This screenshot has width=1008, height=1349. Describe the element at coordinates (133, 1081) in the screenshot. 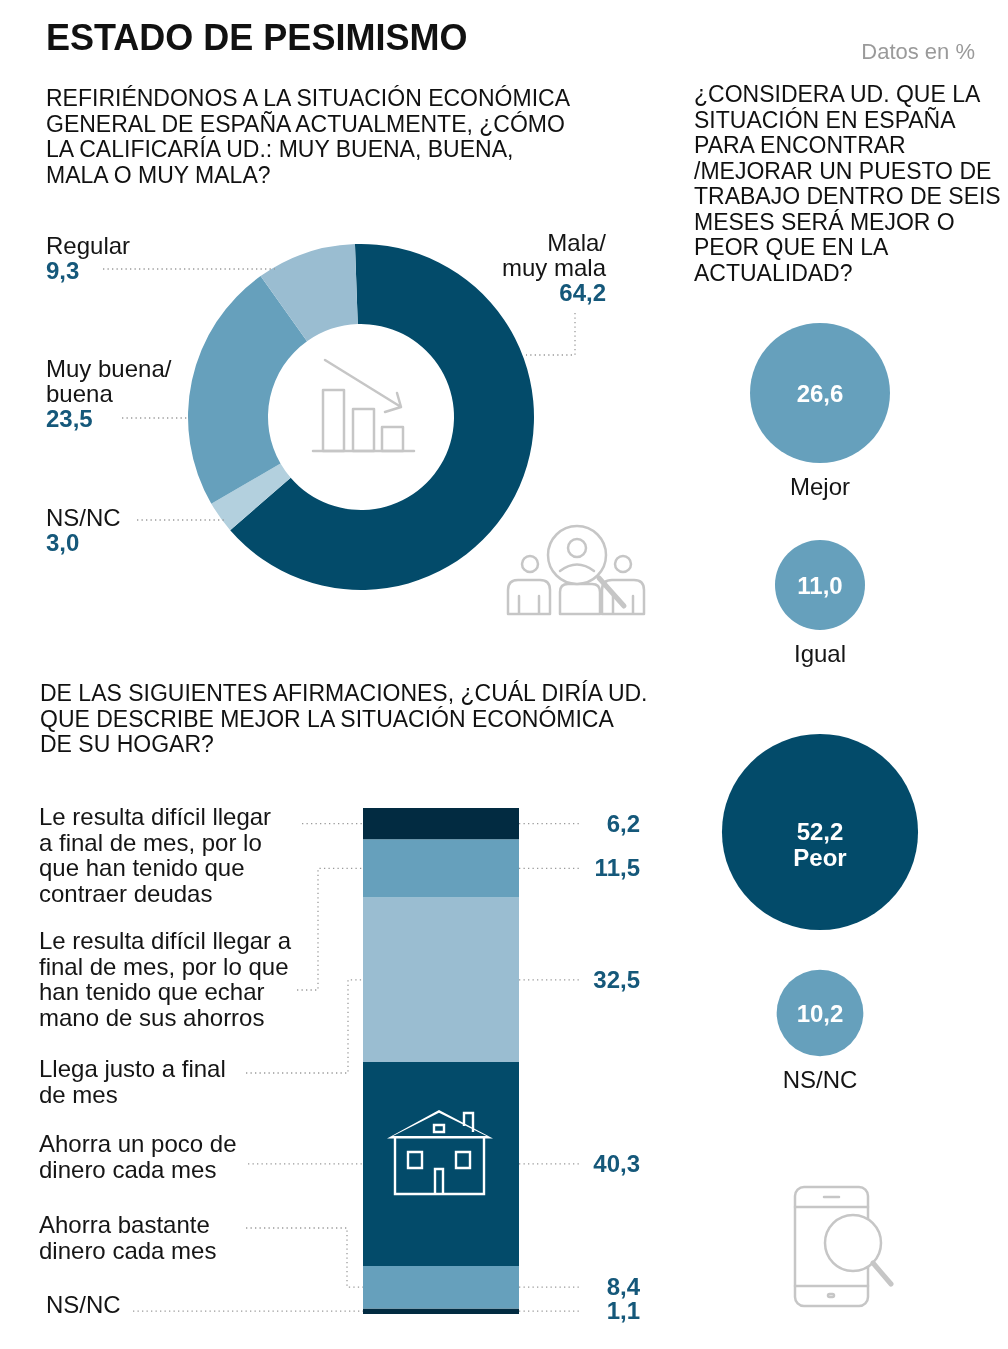

I see `text: Llega justo a final de mes` at that location.